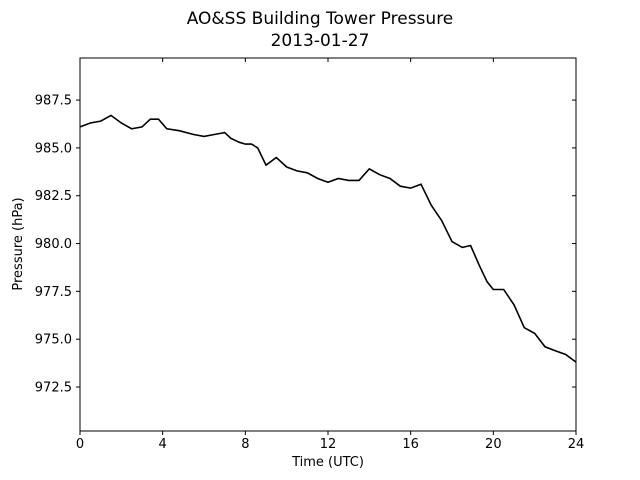  What do you see at coordinates (410, 444) in the screenshot?
I see `x-tick-label: 16` at bounding box center [410, 444].